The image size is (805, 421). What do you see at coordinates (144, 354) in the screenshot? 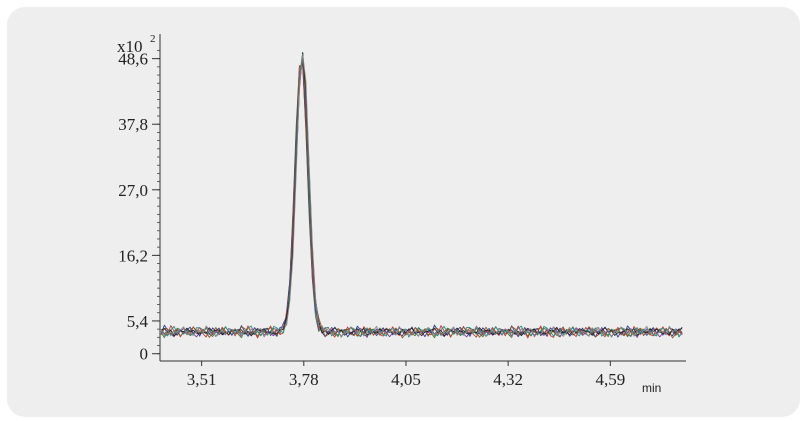
I see `y-tick-label: 0` at bounding box center [144, 354].